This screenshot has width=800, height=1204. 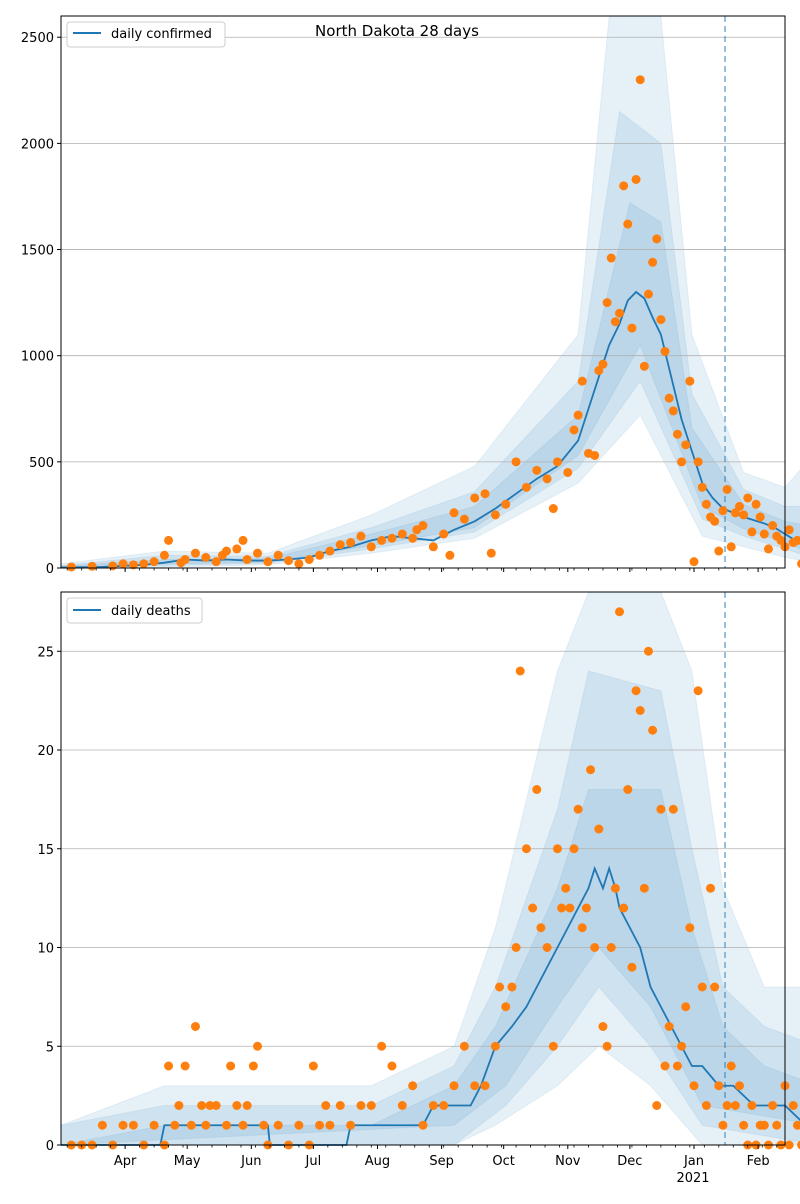 What do you see at coordinates (41, 304) in the screenshot?
I see `confirmed-y-ticks: 0 500 1000 1500 2000 2500` at bounding box center [41, 304].